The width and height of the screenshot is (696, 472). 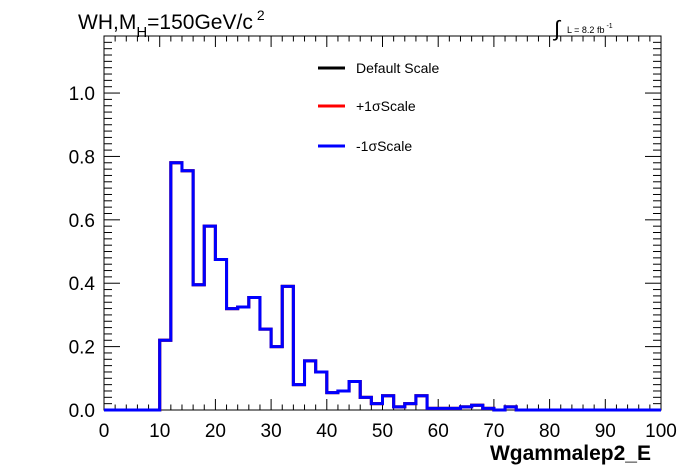 What do you see at coordinates (215, 431) in the screenshot?
I see `x-tick-label: 20` at bounding box center [215, 431].